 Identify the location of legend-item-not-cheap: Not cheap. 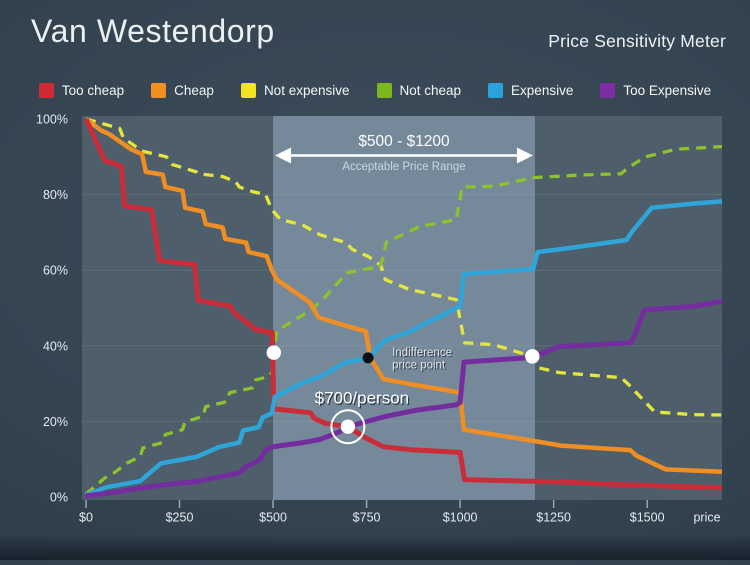
(419, 90).